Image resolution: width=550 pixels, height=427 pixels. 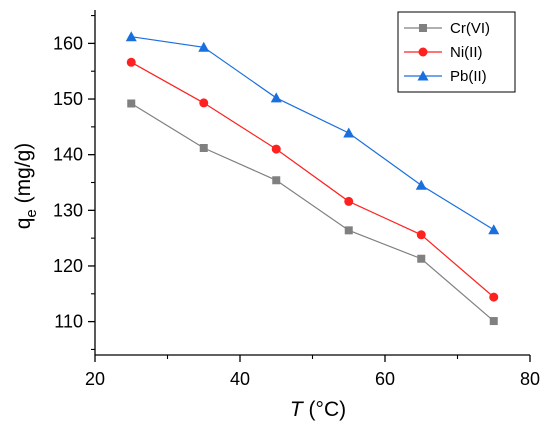 What do you see at coordinates (23, 224) in the screenshot?
I see `y-axis-title-symbol: q` at bounding box center [23, 224].